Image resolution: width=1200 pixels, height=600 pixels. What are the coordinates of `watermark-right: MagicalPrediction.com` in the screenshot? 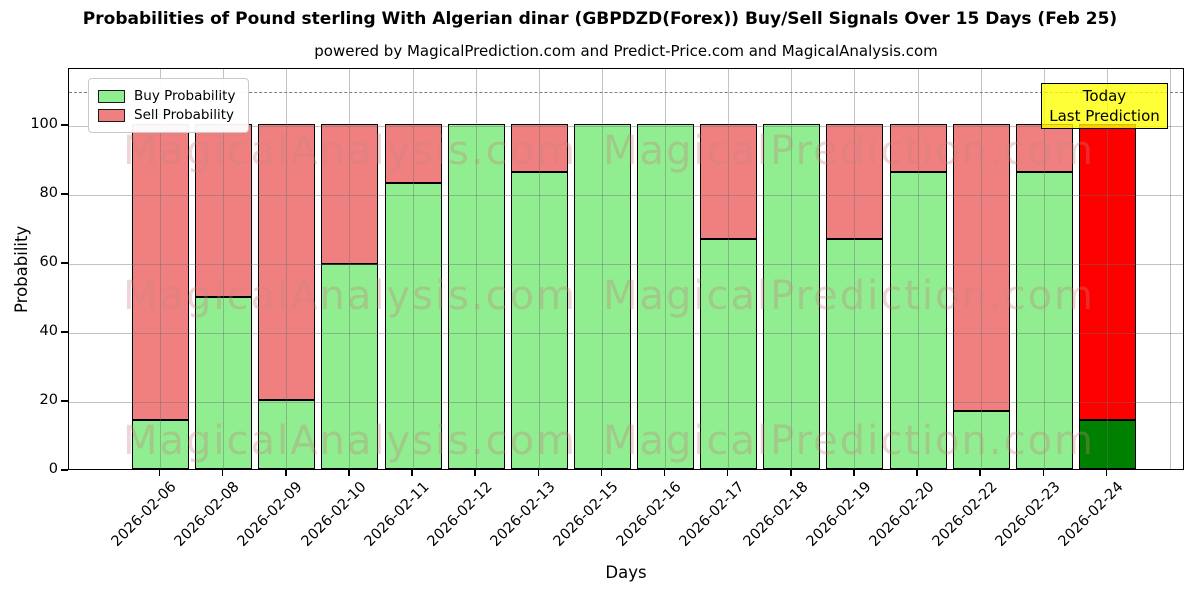 It's located at (849, 296).